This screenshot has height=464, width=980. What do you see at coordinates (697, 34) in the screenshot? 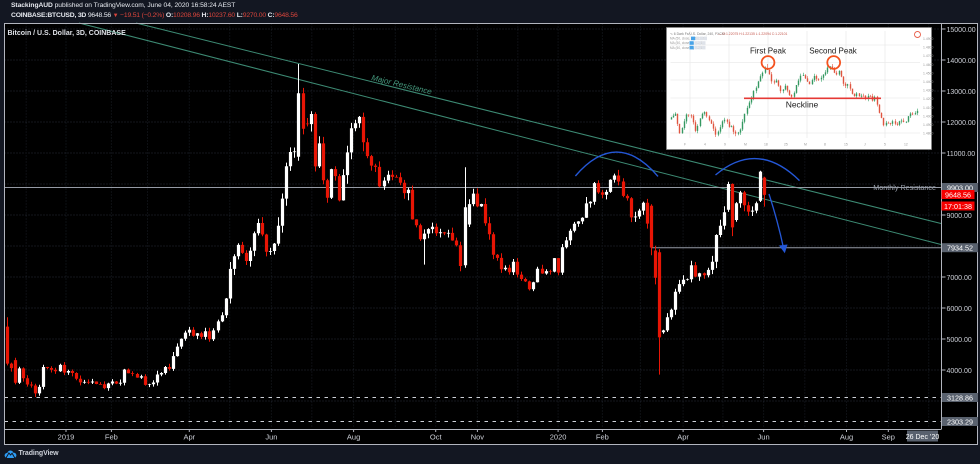
I see `svg-text:∿ 6 Dark Fx/U.S. Dollar, 240,: ∿ 6 Dark Fx/U.S. Dollar, 240, FXCM` at bounding box center [697, 34].